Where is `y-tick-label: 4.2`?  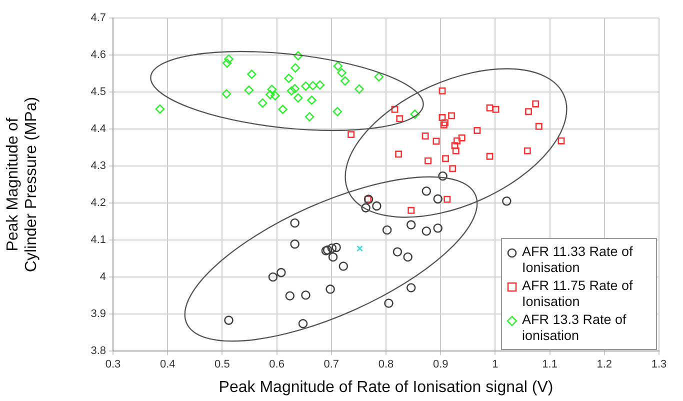 y-tick-label: 4.2 is located at coordinates (98, 203).